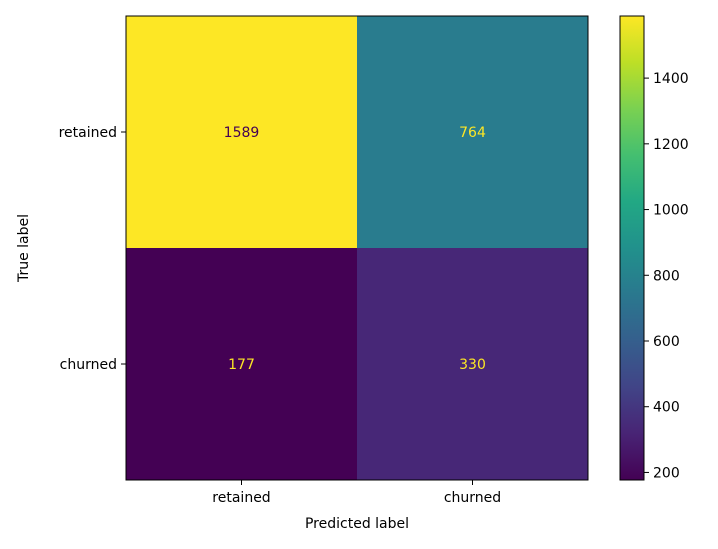 This screenshot has width=718, height=549. What do you see at coordinates (671, 145) in the screenshot?
I see `colorbar-tick-label: 1200` at bounding box center [671, 145].